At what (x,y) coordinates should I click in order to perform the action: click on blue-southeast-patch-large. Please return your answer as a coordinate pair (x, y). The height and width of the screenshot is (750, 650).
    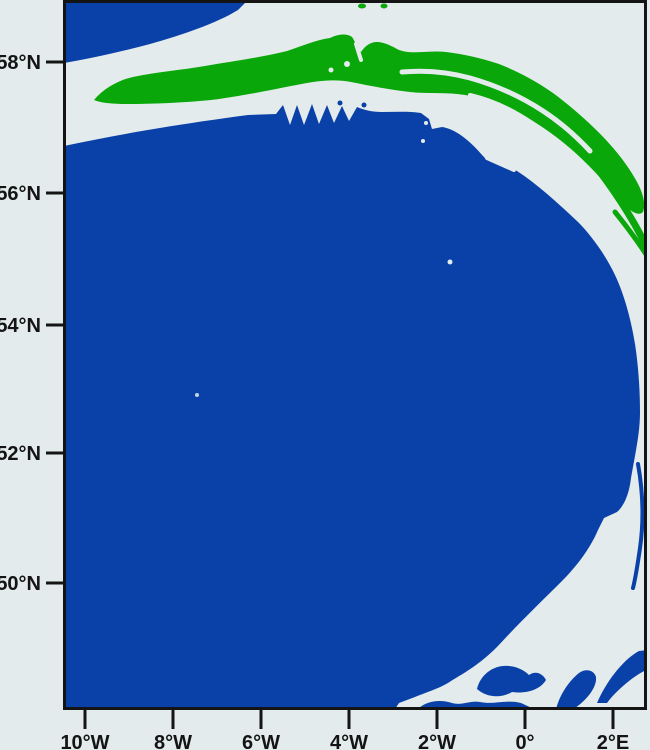
    Looking at the image, I should click on (621, 676).